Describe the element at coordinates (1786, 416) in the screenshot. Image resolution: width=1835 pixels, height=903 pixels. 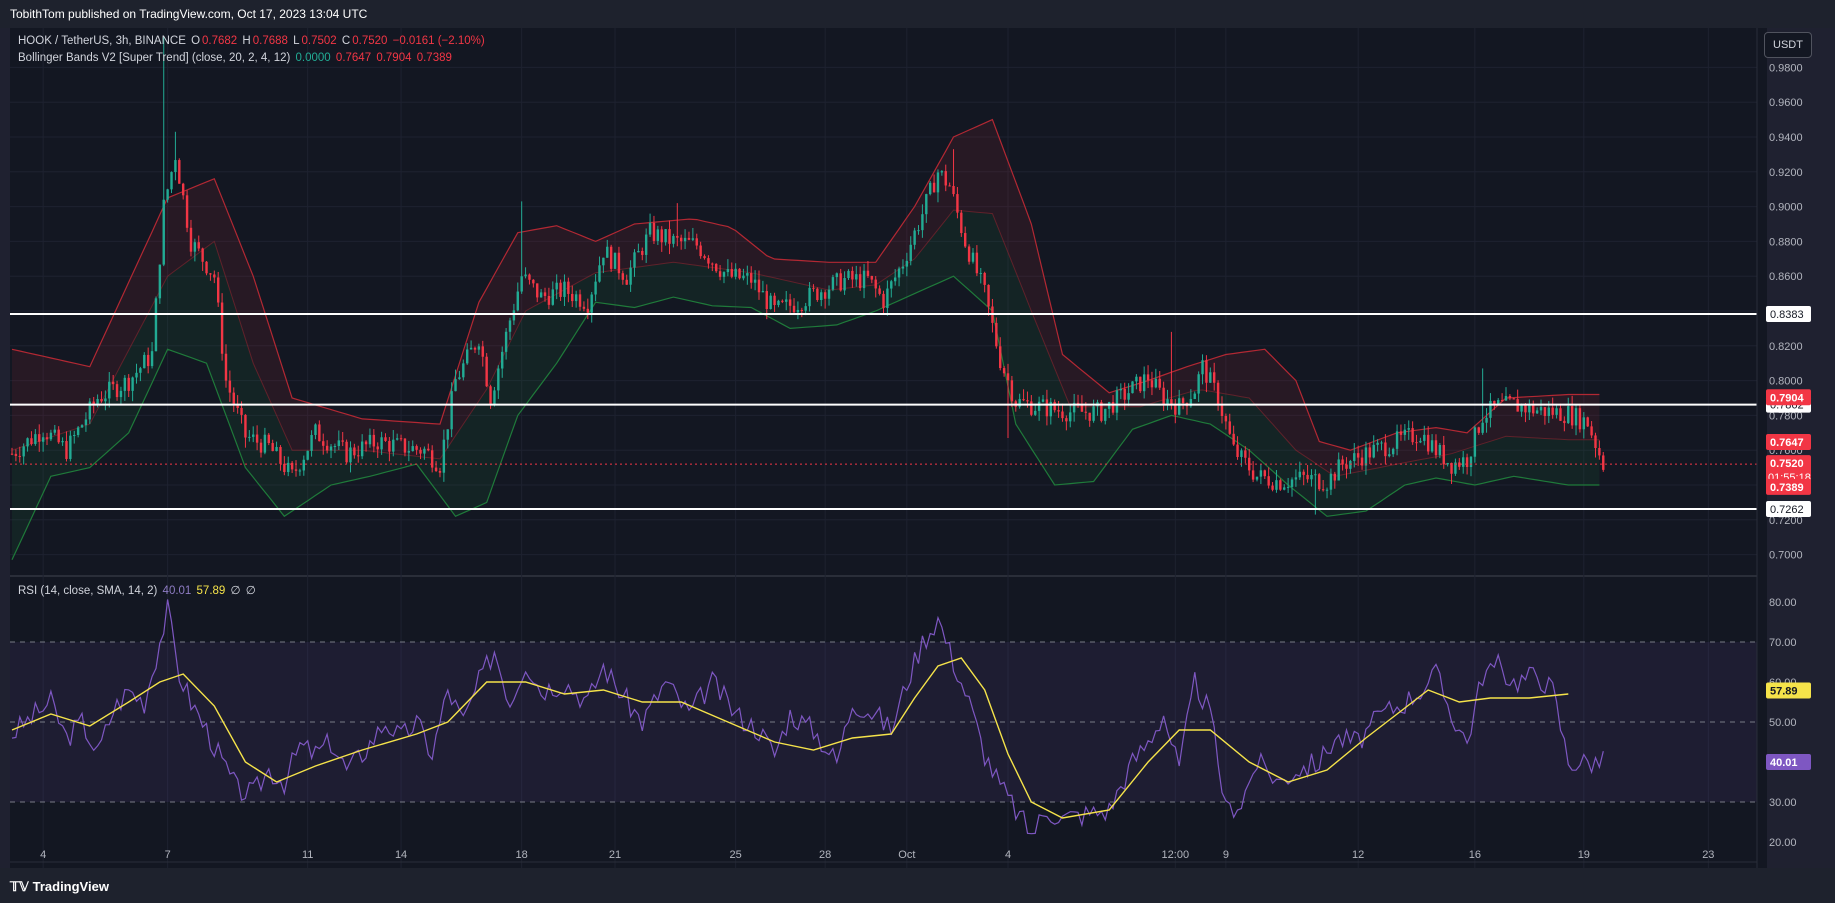
I see `price-tick-label: 0.7800` at that location.